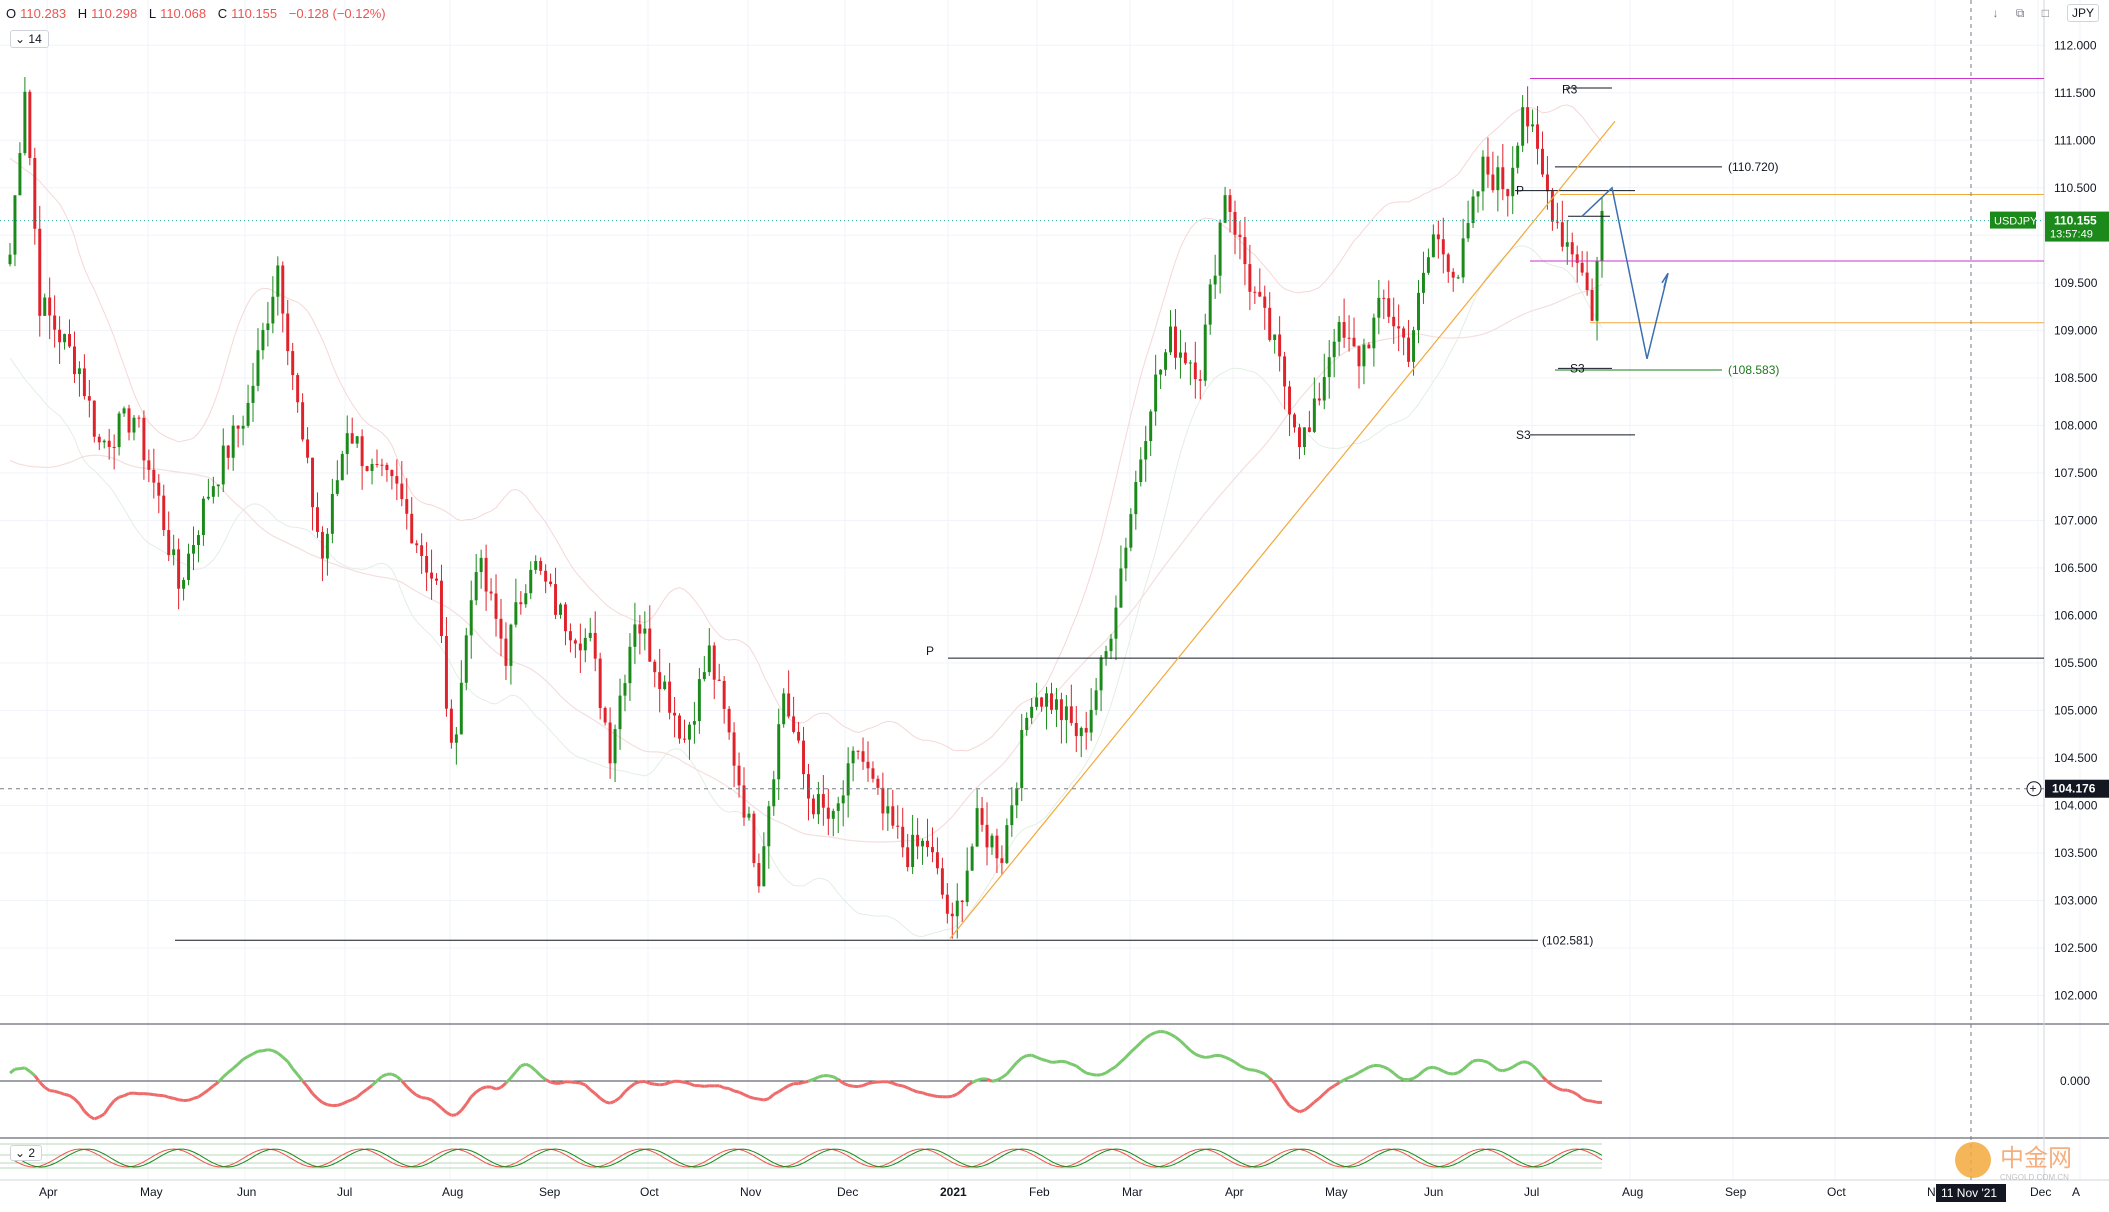  What do you see at coordinates (1577, 368) in the screenshot?
I see `s3-label-b: S3` at bounding box center [1577, 368].